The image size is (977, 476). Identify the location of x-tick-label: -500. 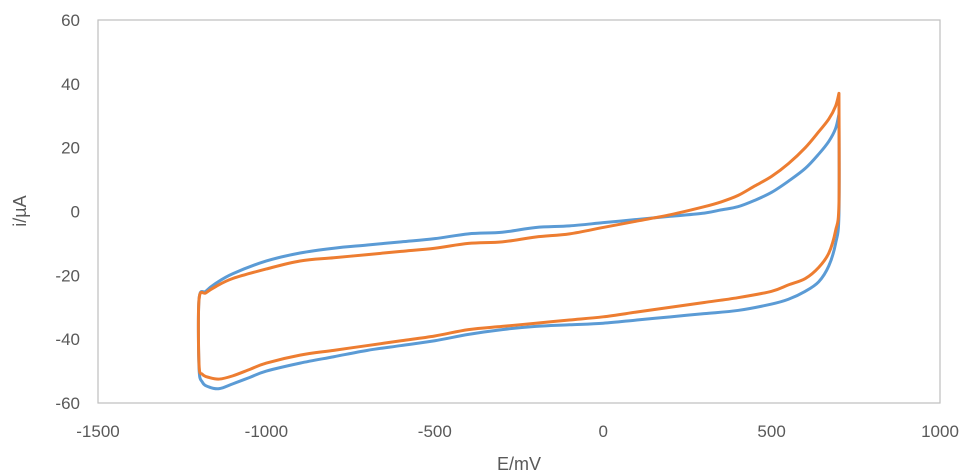
(435, 431).